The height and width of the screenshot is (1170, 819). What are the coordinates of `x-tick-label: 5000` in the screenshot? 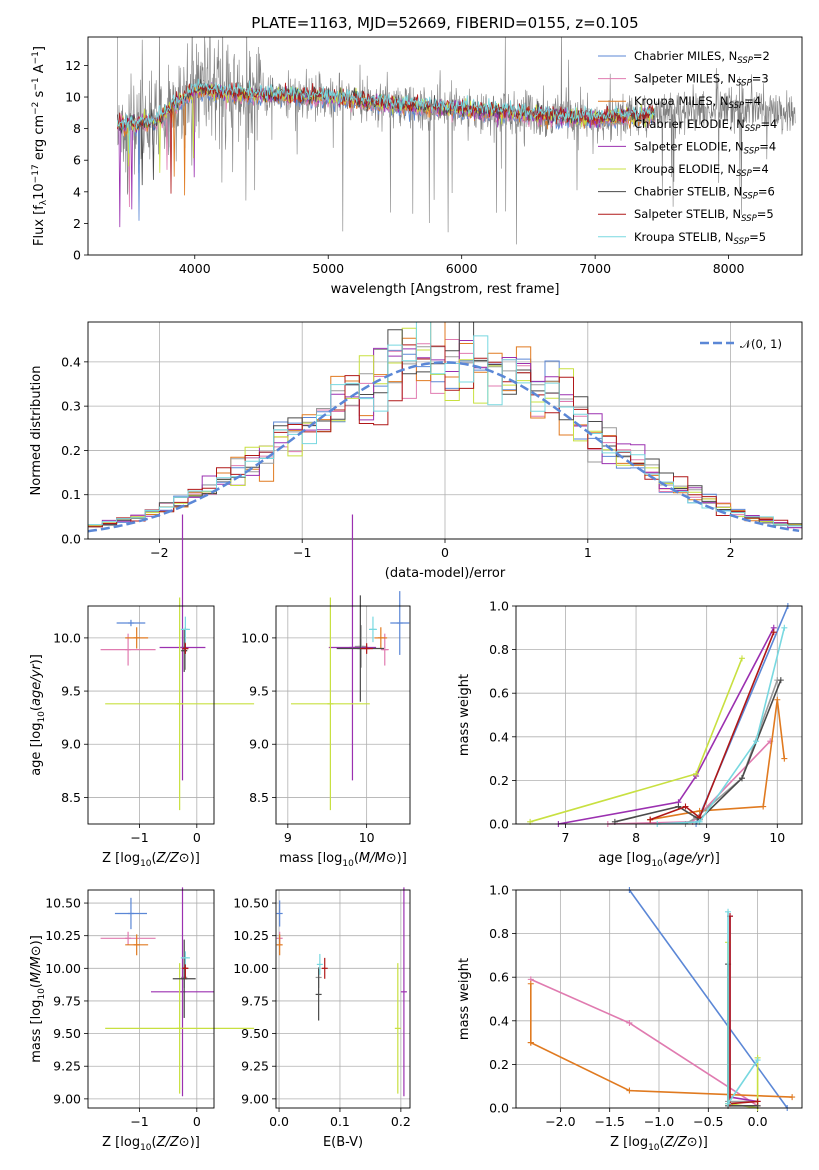 It's located at (328, 268).